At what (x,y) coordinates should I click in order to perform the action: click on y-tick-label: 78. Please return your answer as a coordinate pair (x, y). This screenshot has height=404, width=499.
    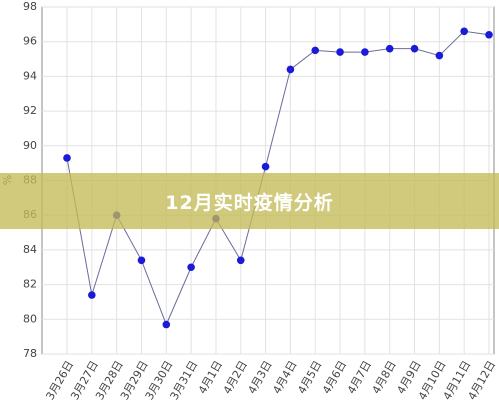
    Looking at the image, I should click on (30, 353).